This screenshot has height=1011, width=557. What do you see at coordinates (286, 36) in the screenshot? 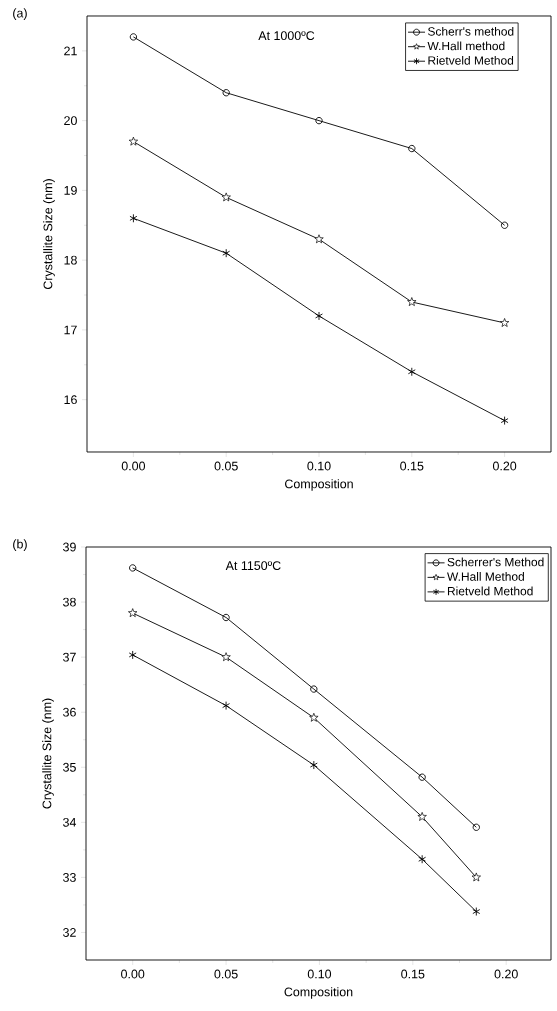
I see `annotation: At 1000ºC` at bounding box center [286, 36].